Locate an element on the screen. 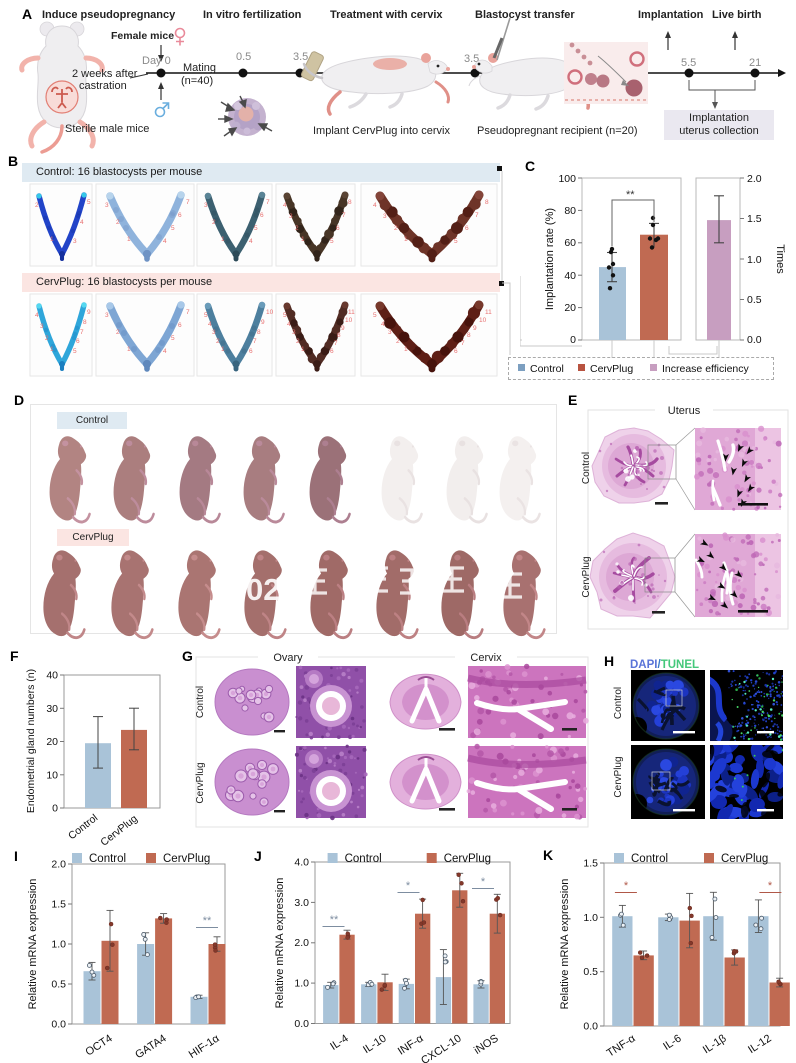  svg-text: IL-6 is located at coordinates (672, 1042).